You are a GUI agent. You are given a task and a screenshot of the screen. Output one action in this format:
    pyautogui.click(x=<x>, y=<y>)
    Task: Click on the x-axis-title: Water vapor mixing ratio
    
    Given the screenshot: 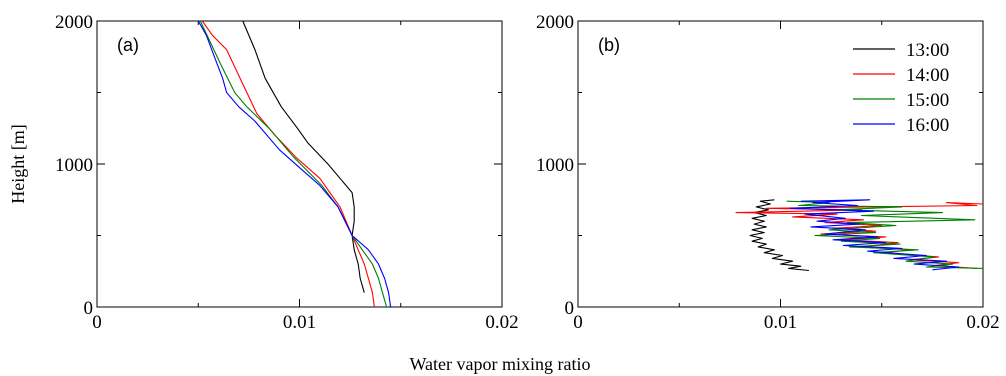 What is the action you would take?
    pyautogui.click(x=500, y=364)
    